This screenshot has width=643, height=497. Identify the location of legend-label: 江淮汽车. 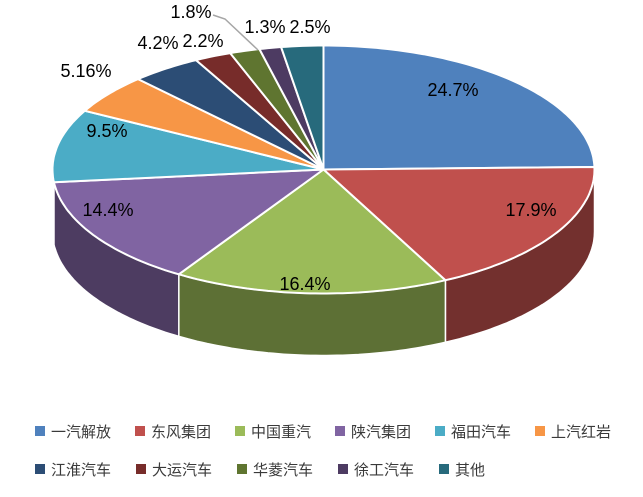
(81, 470).